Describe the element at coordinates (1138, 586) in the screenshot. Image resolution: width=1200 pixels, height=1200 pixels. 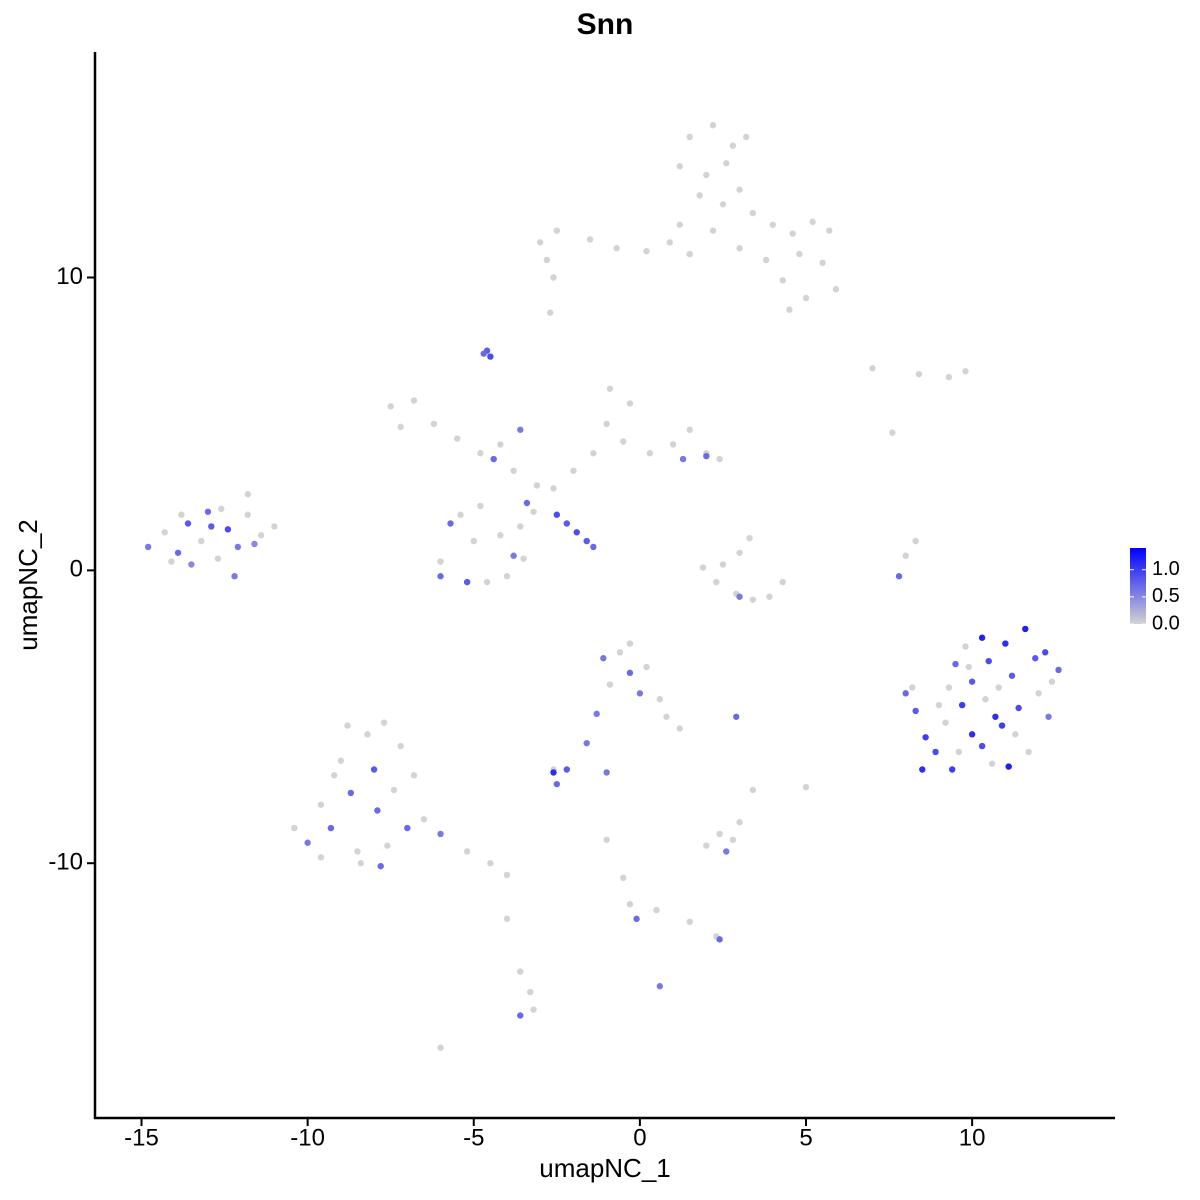
I see `colorbar` at that location.